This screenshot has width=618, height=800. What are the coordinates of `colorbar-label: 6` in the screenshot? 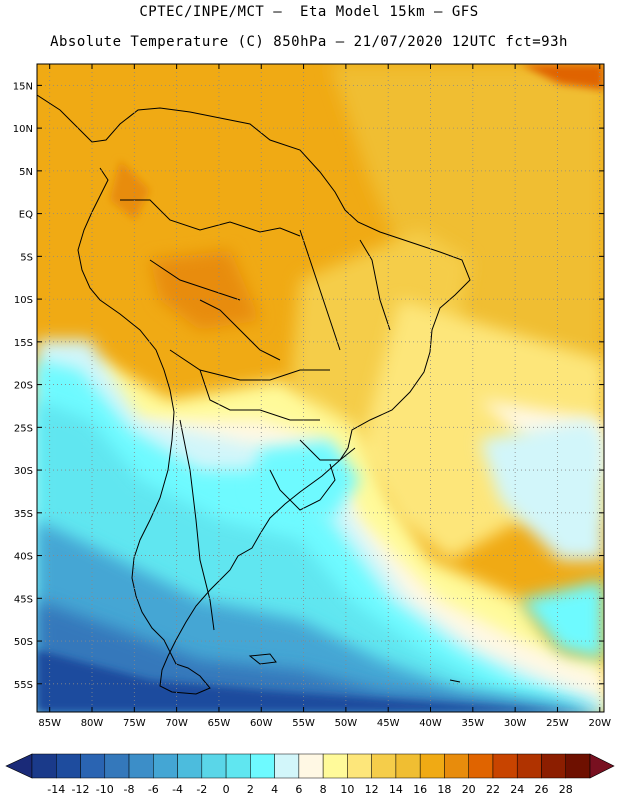 It's located at (298, 789).